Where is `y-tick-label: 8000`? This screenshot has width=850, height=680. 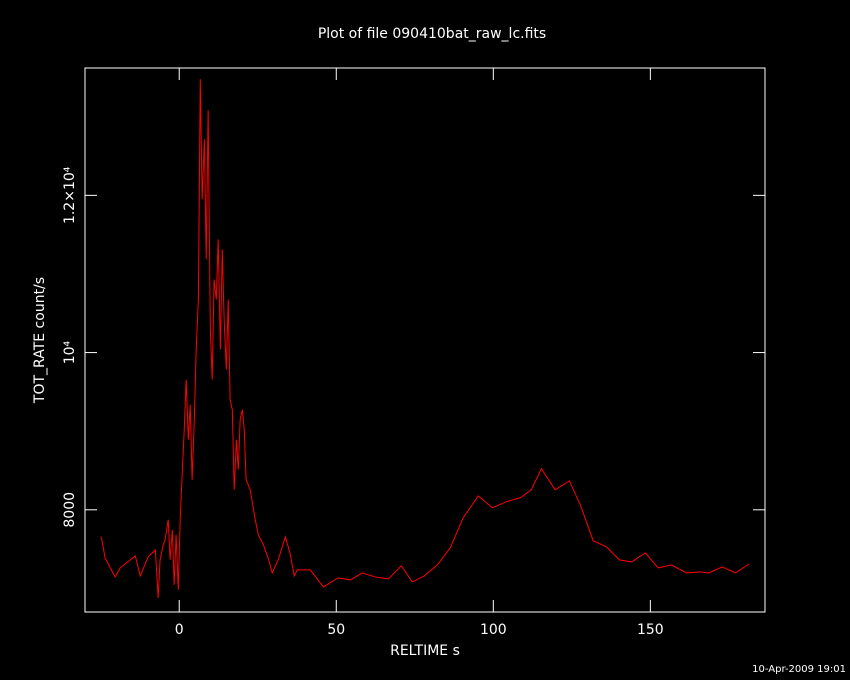 y-tick-label: 8000 is located at coordinates (70, 510).